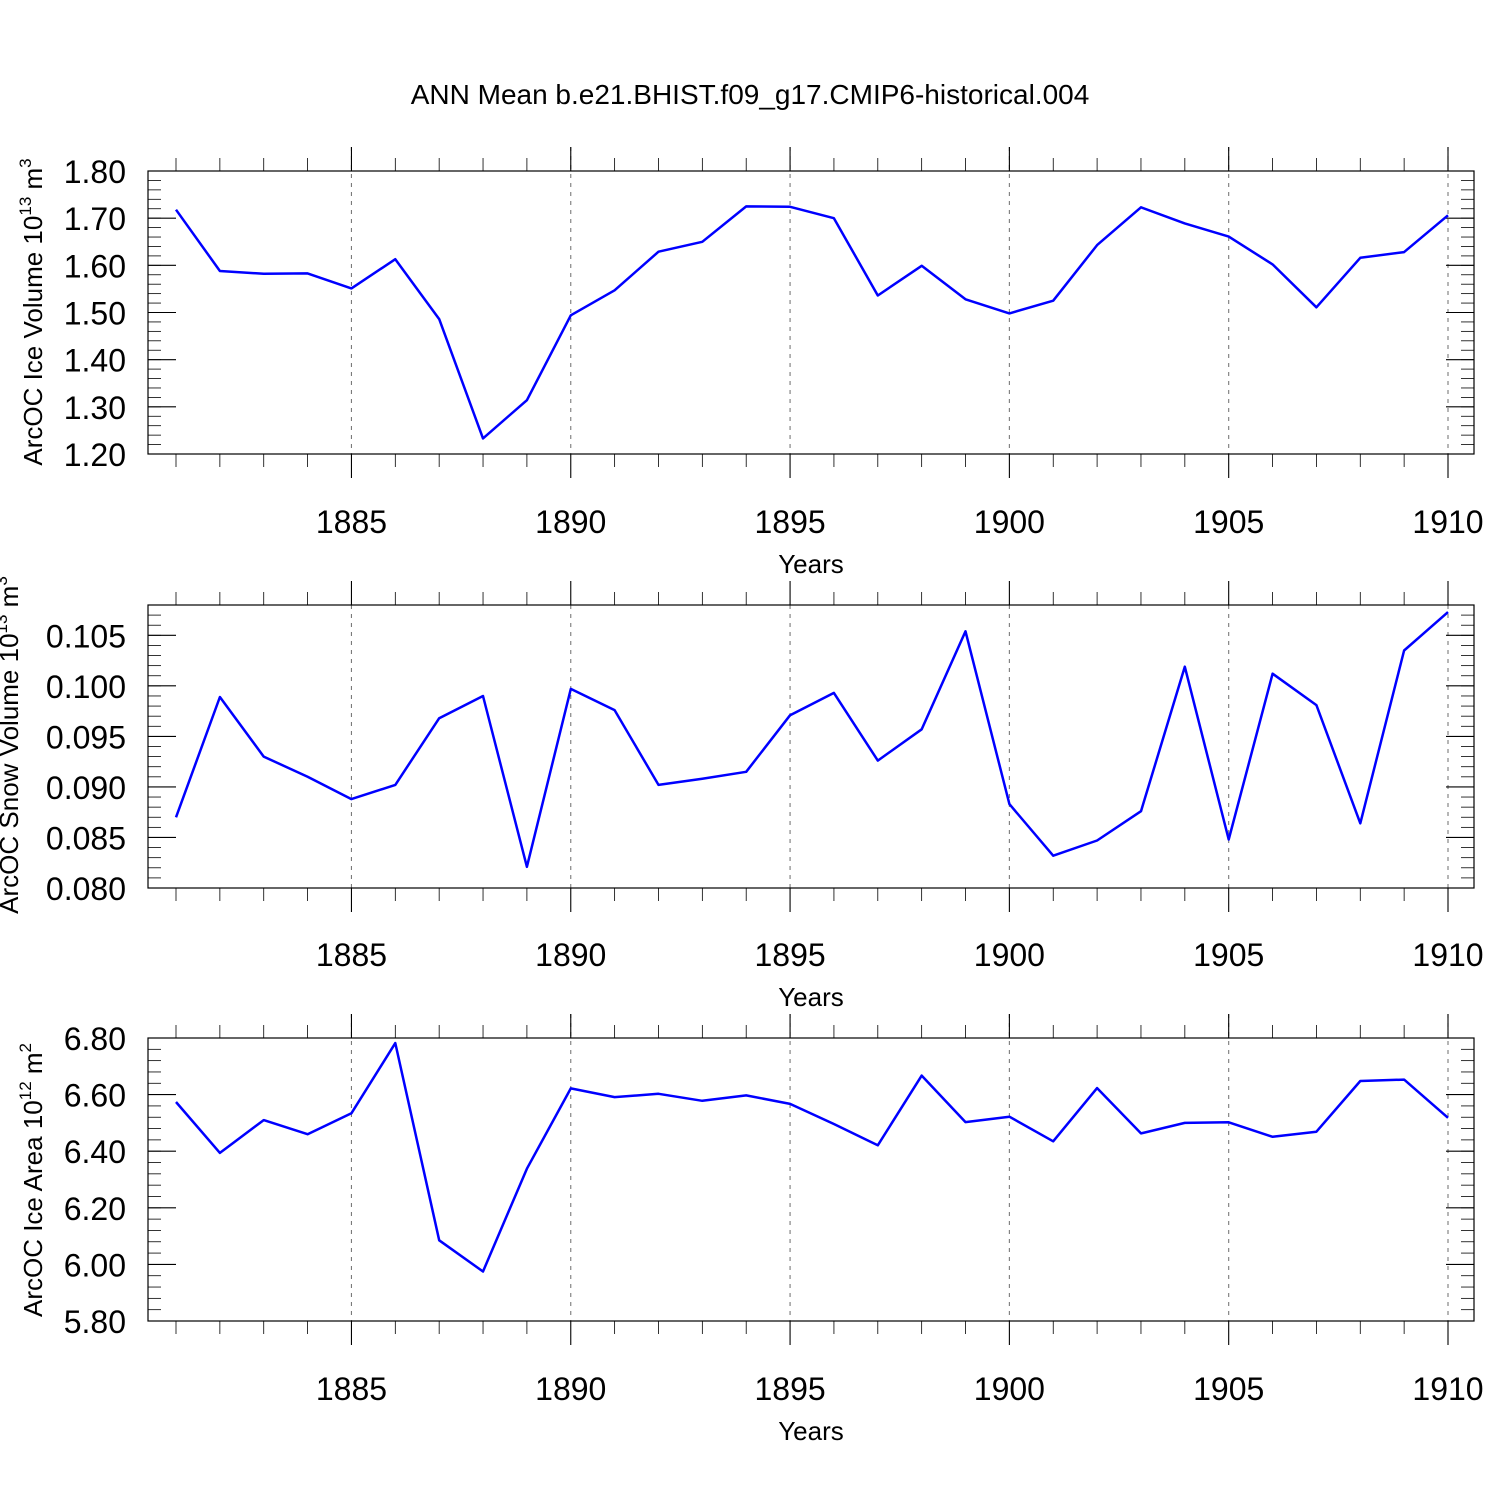  What do you see at coordinates (95, 219) in the screenshot?
I see `y-tick-label: 1.70` at bounding box center [95, 219].